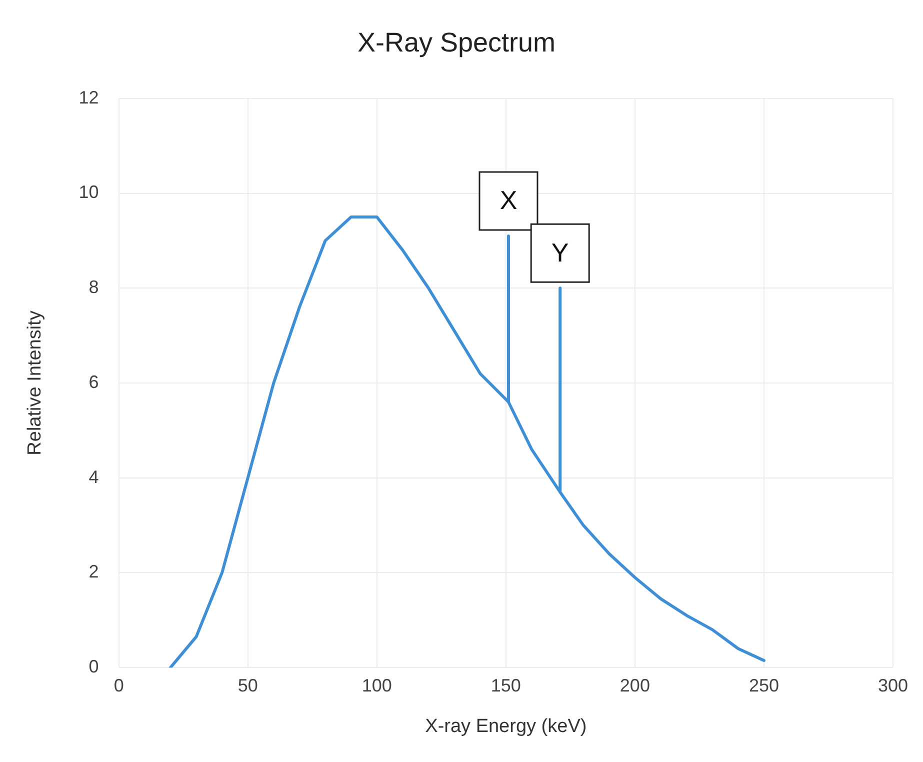  What do you see at coordinates (119, 685) in the screenshot?
I see `x-tick-label: 0` at bounding box center [119, 685].